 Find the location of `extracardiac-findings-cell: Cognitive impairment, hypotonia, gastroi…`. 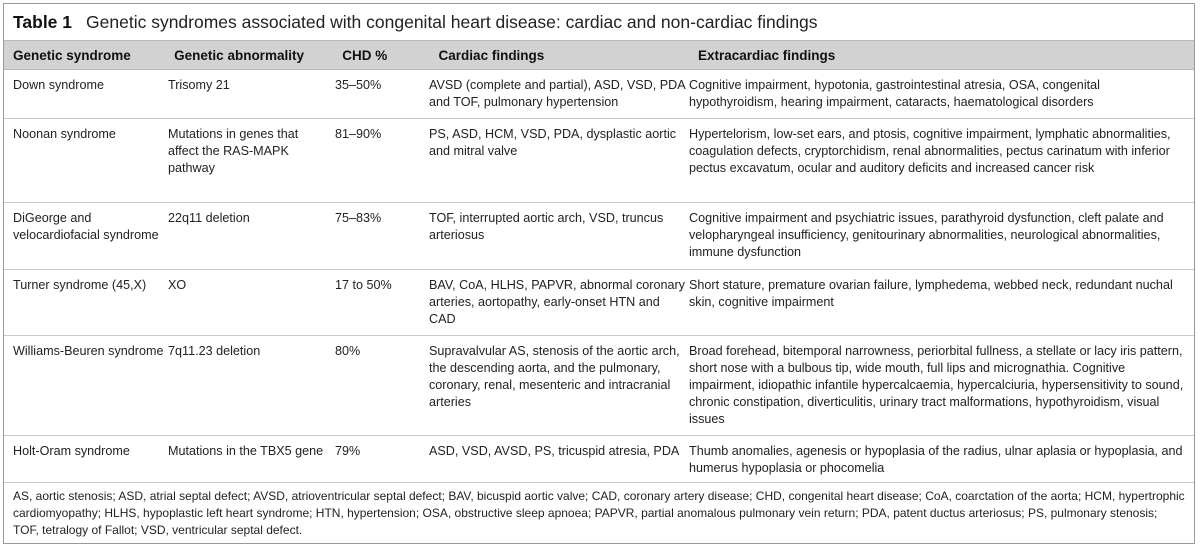

extracardiac-findings-cell: Cognitive impairment, hypotonia, gastroi… is located at coordinates (894, 93).